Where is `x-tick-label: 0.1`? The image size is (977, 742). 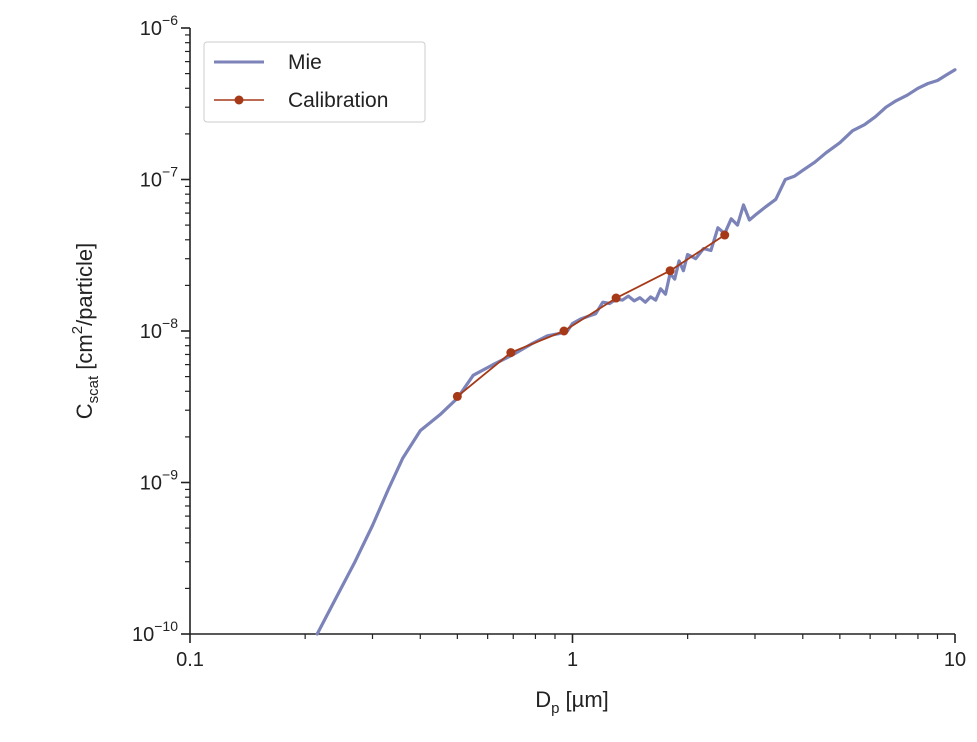
x-tick-label: 0.1 is located at coordinates (190, 660).